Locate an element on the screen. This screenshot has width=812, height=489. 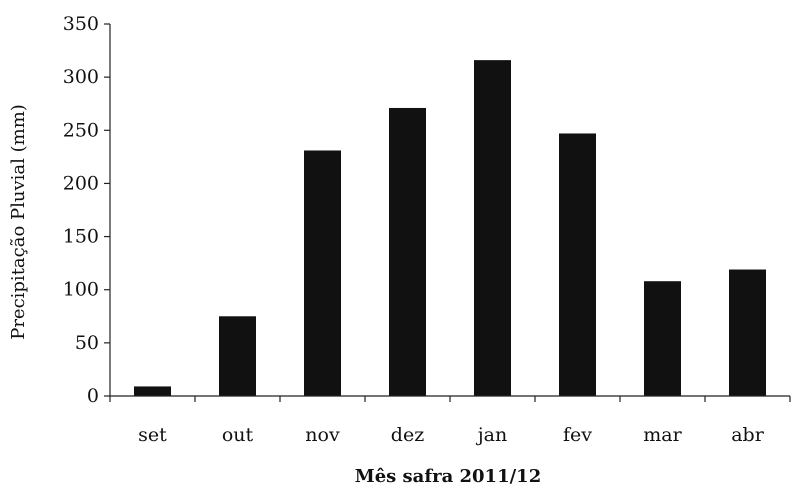
y-tick-label: 250 is located at coordinates (81, 130).